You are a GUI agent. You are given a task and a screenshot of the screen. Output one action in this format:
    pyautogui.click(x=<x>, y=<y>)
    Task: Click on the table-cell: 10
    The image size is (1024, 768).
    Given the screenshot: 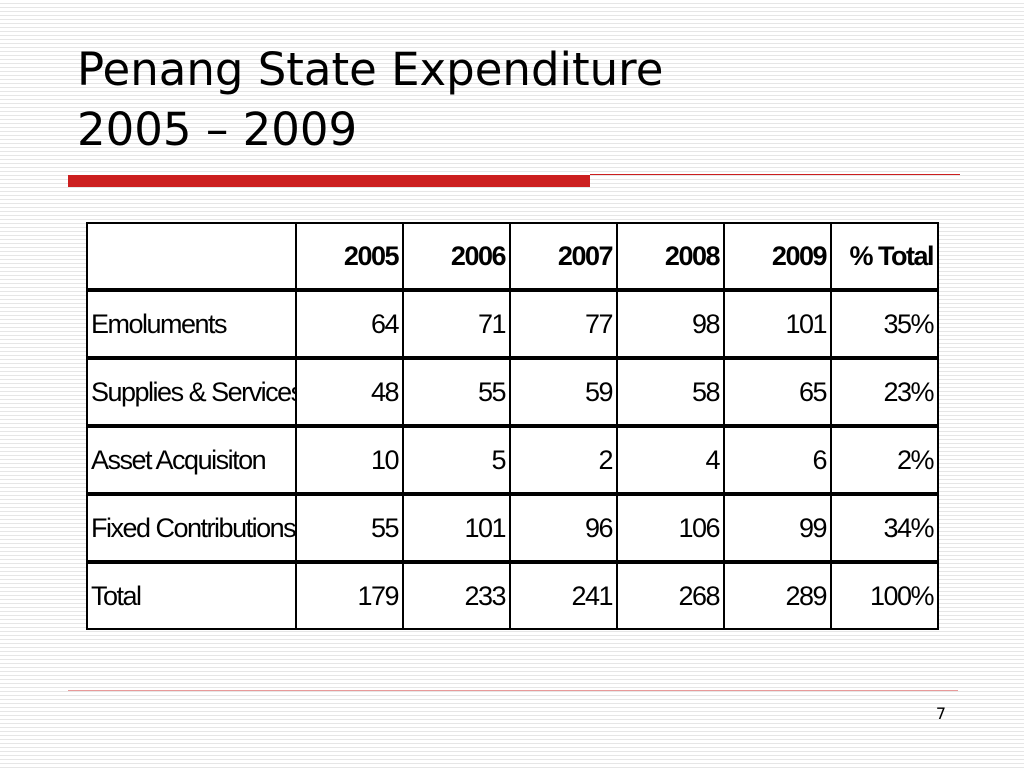 What is the action you would take?
    pyautogui.click(x=349, y=460)
    